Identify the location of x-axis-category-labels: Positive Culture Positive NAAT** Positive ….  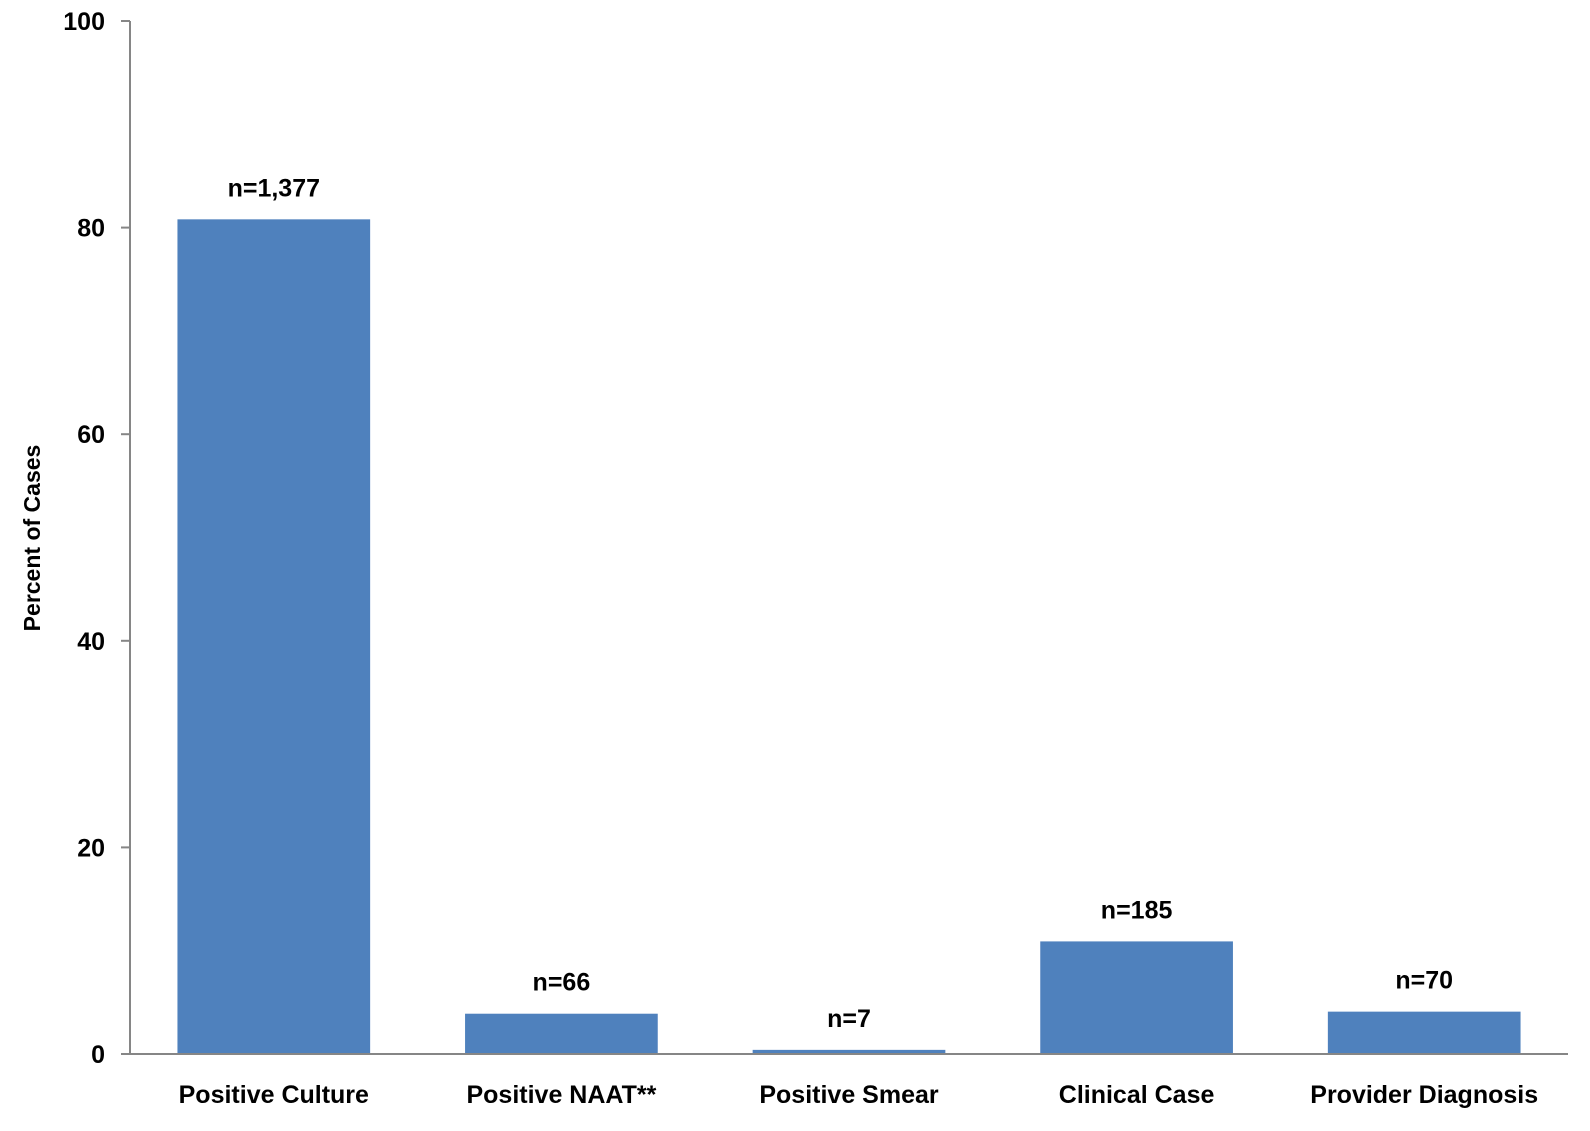
(858, 1095).